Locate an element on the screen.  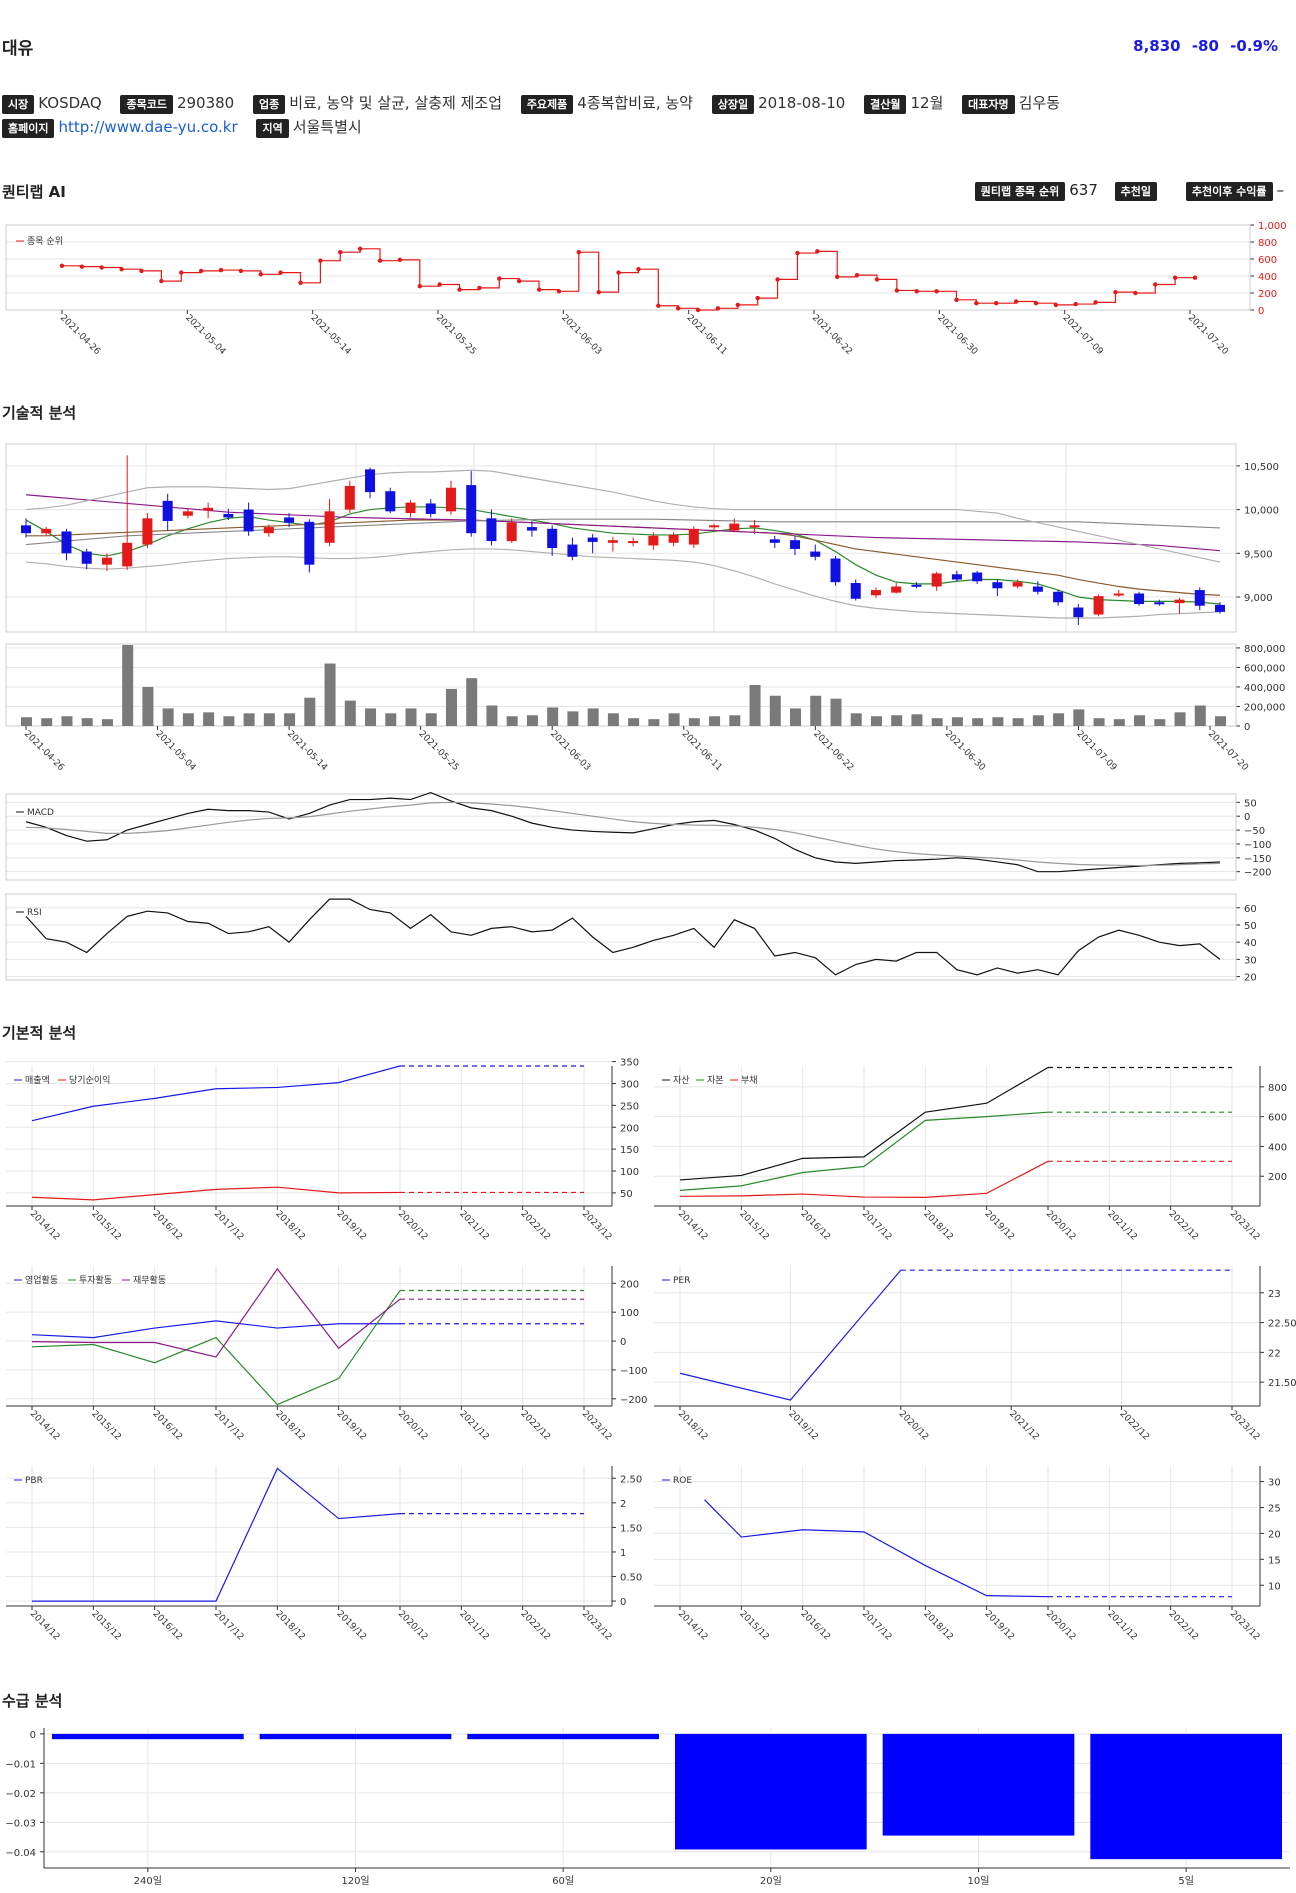
price-line-ma_green is located at coordinates (623, 555).